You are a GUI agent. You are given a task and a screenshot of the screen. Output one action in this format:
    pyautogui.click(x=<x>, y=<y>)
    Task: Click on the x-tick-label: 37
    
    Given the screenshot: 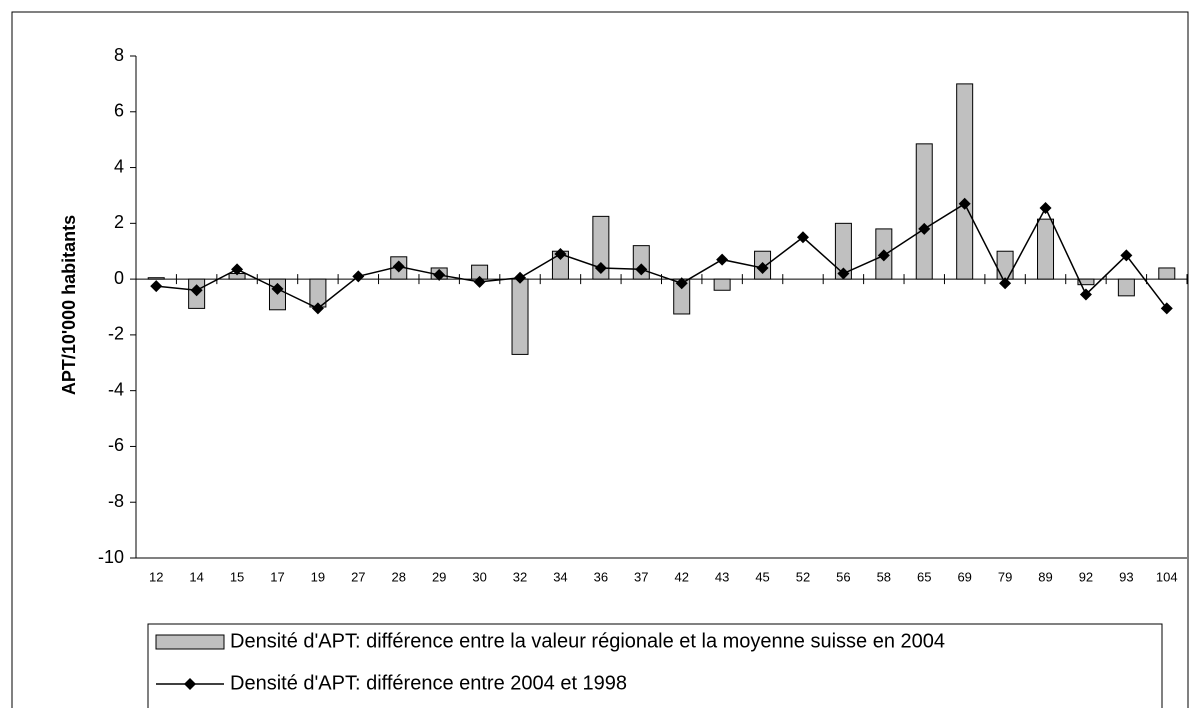 What is the action you would take?
    pyautogui.click(x=641, y=576)
    